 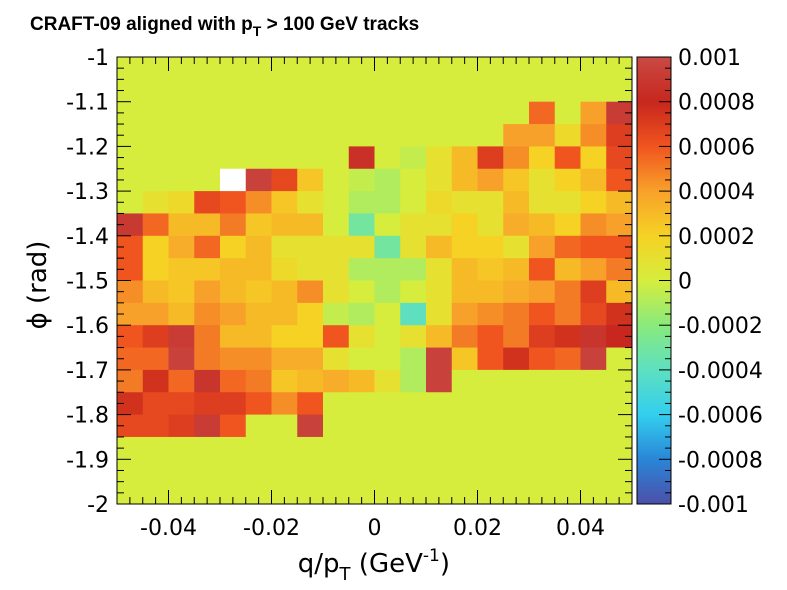 I want to click on y-tick-label: -1.7, so click(x=87, y=371).